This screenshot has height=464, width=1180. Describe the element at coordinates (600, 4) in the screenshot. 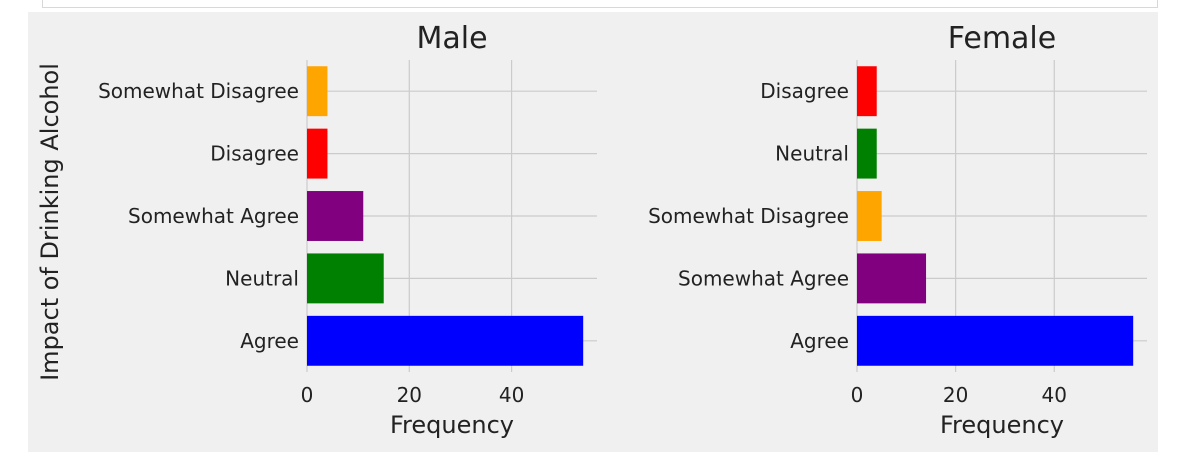

I see `previous-output-cell-edge` at that location.